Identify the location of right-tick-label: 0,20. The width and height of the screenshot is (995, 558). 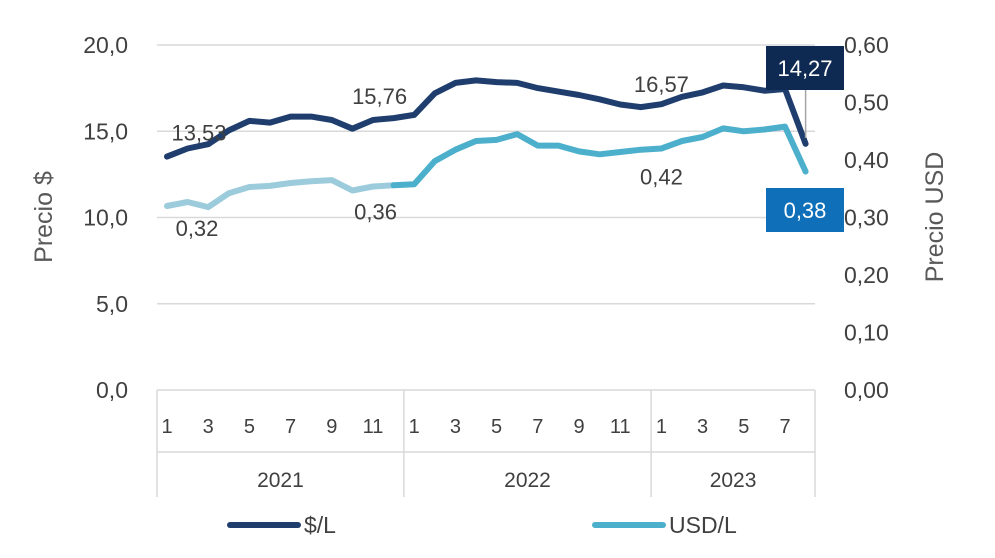
(866, 275).